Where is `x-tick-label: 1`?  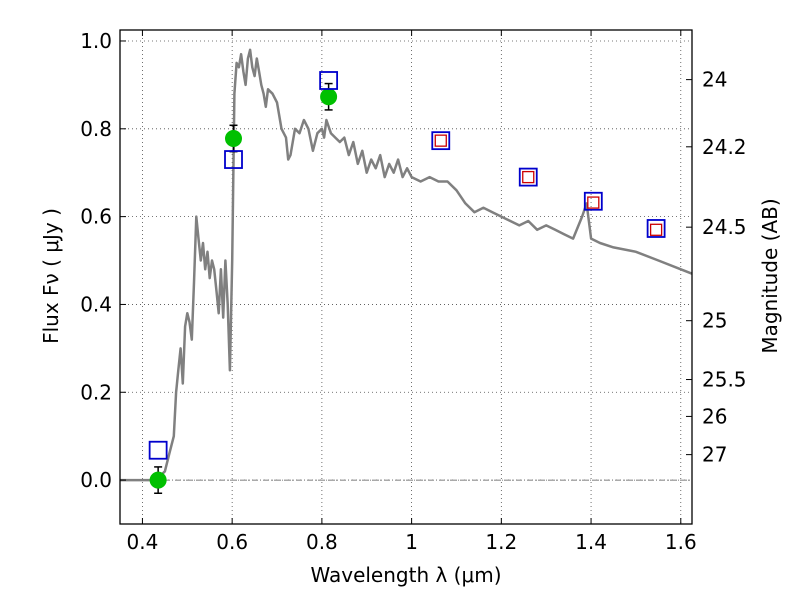 x-tick-label: 1 is located at coordinates (411, 542).